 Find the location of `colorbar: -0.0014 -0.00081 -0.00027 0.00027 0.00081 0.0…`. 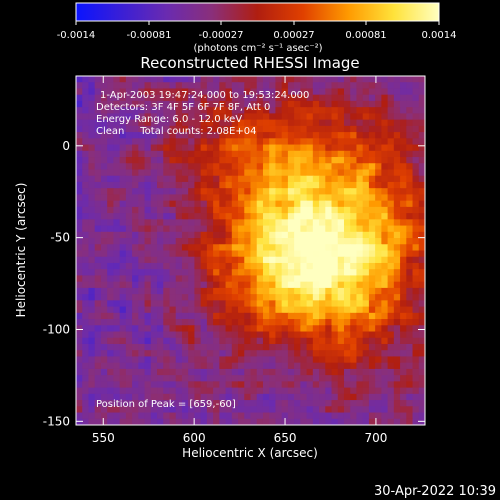

colorbar: -0.0014 -0.00081 -0.00027 0.00027 0.00081 0.0… is located at coordinates (257, 28).